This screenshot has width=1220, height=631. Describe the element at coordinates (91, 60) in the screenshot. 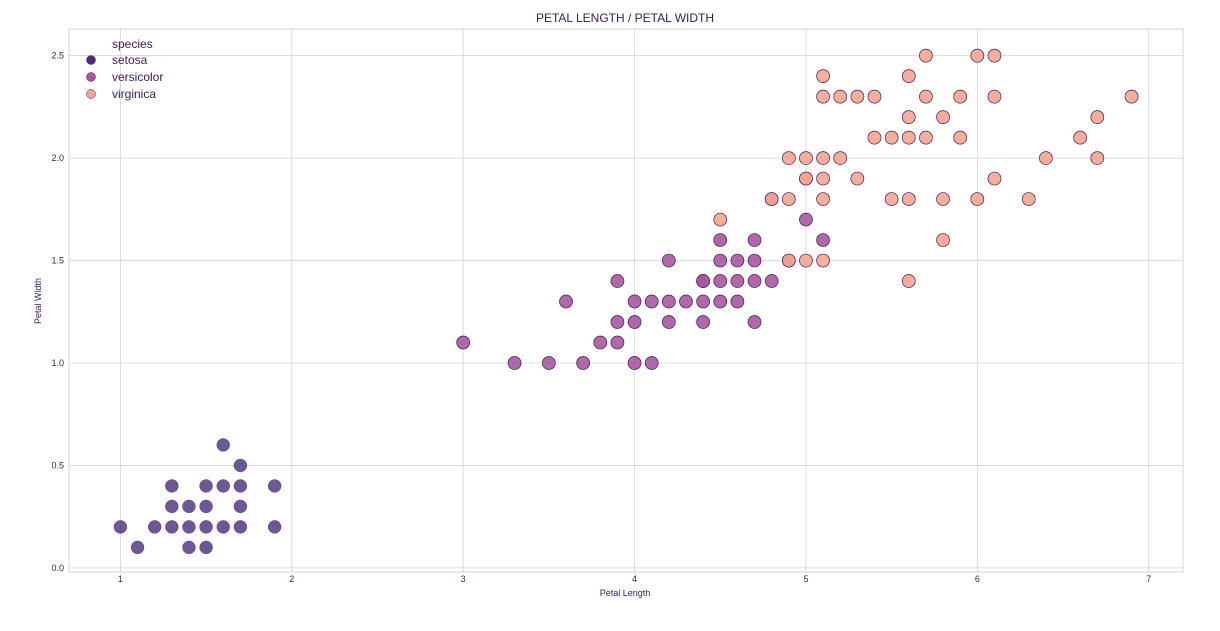

I see `legend-marker-setosa` at that location.